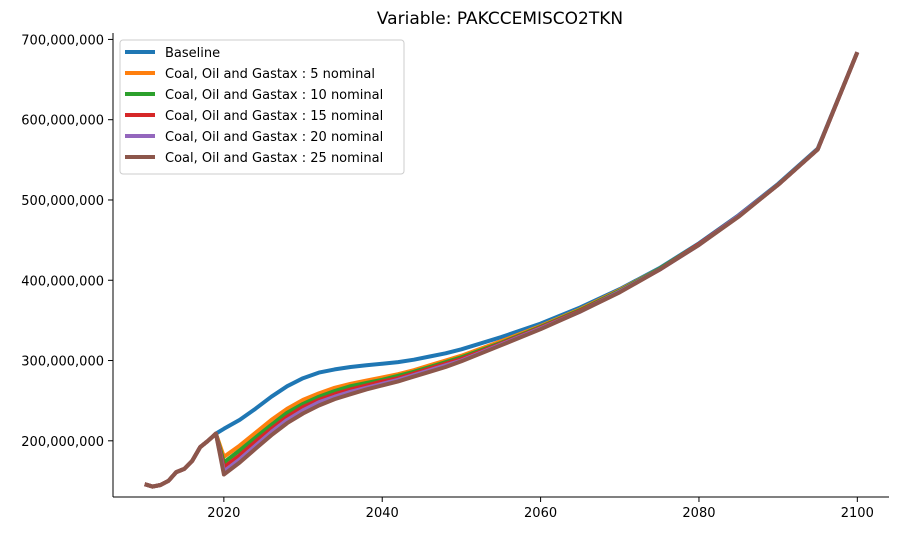 This screenshot has width=897, height=533. Describe the element at coordinates (382, 513) in the screenshot. I see `x-tick-label: 2040` at that location.